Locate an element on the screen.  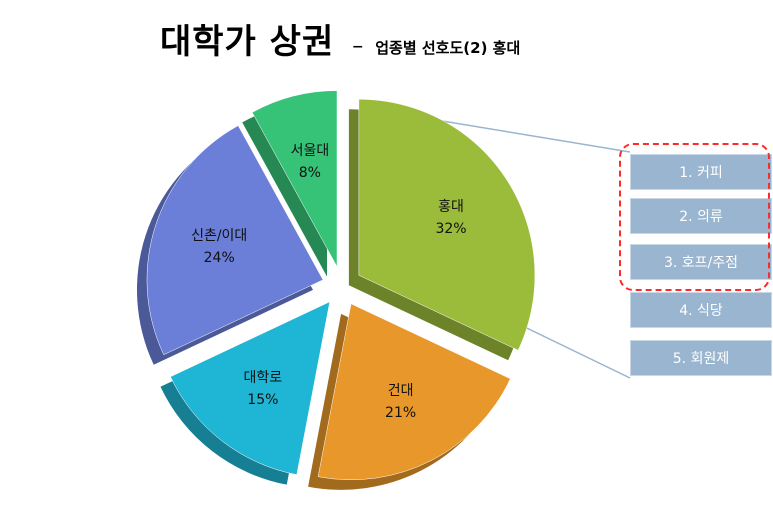
page-subtitle: 업종별 선호도(2) 홍대 is located at coordinates (448, 48).